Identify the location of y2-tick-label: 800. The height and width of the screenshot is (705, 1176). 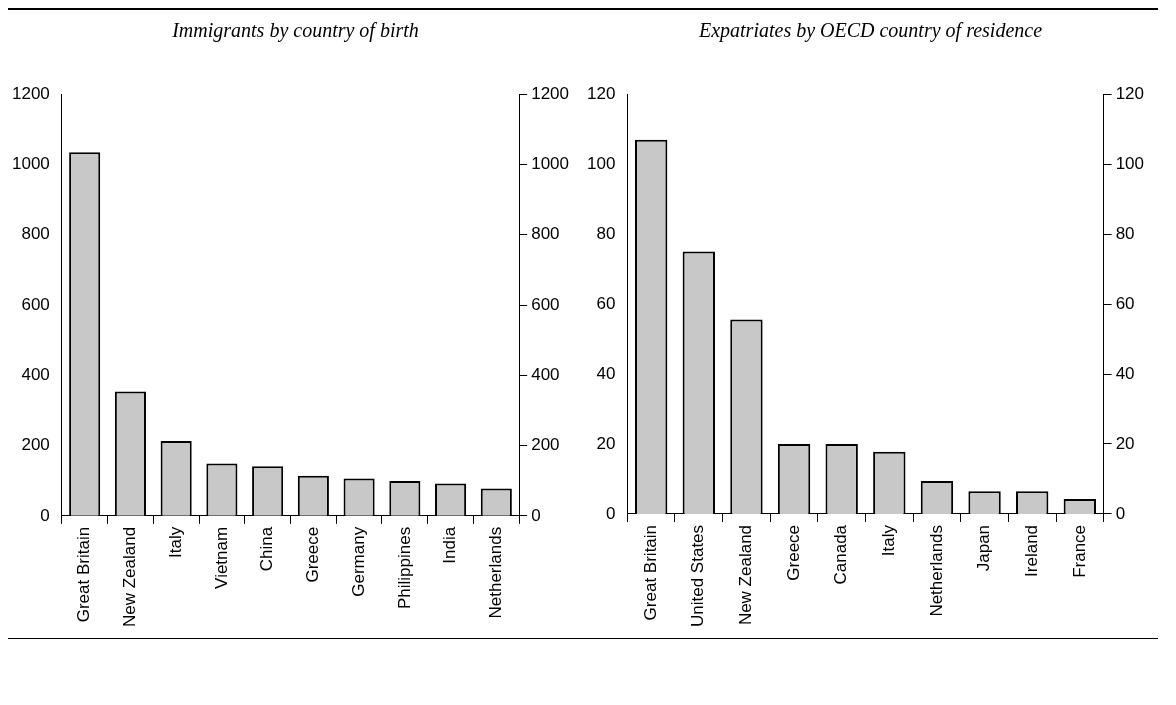
(545, 234).